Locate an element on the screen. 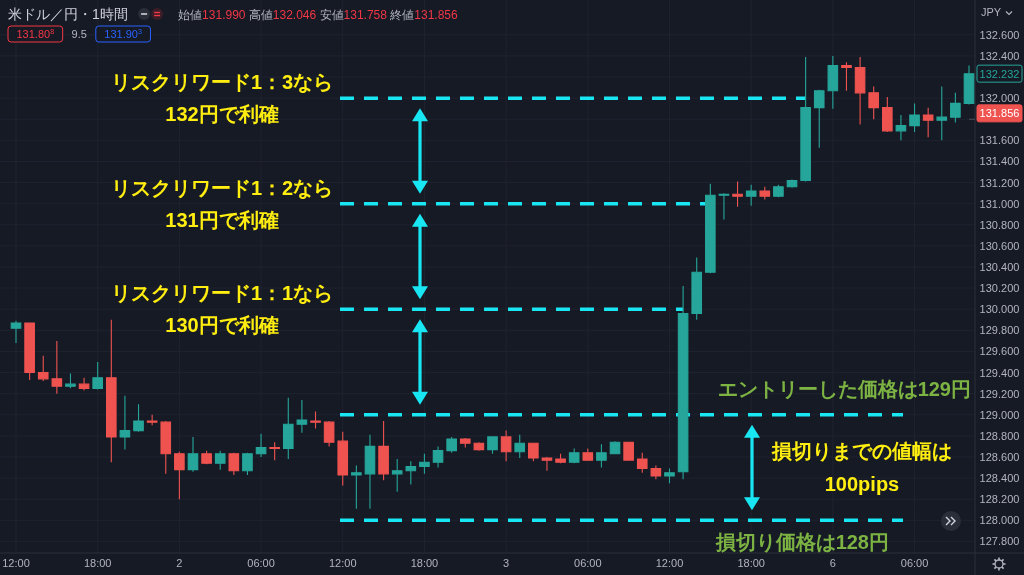 The height and width of the screenshot is (575, 1024). annotation: 始値131.990 高値132.046 安値131.758 終値131.856 is located at coordinates (318, 15).